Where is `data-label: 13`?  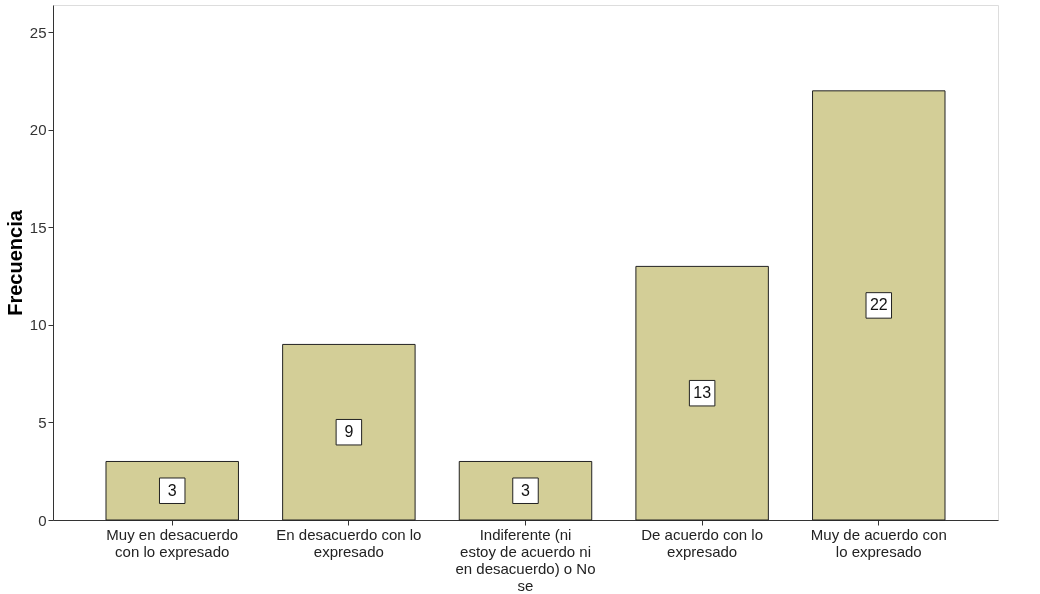 data-label: 13 is located at coordinates (702, 393).